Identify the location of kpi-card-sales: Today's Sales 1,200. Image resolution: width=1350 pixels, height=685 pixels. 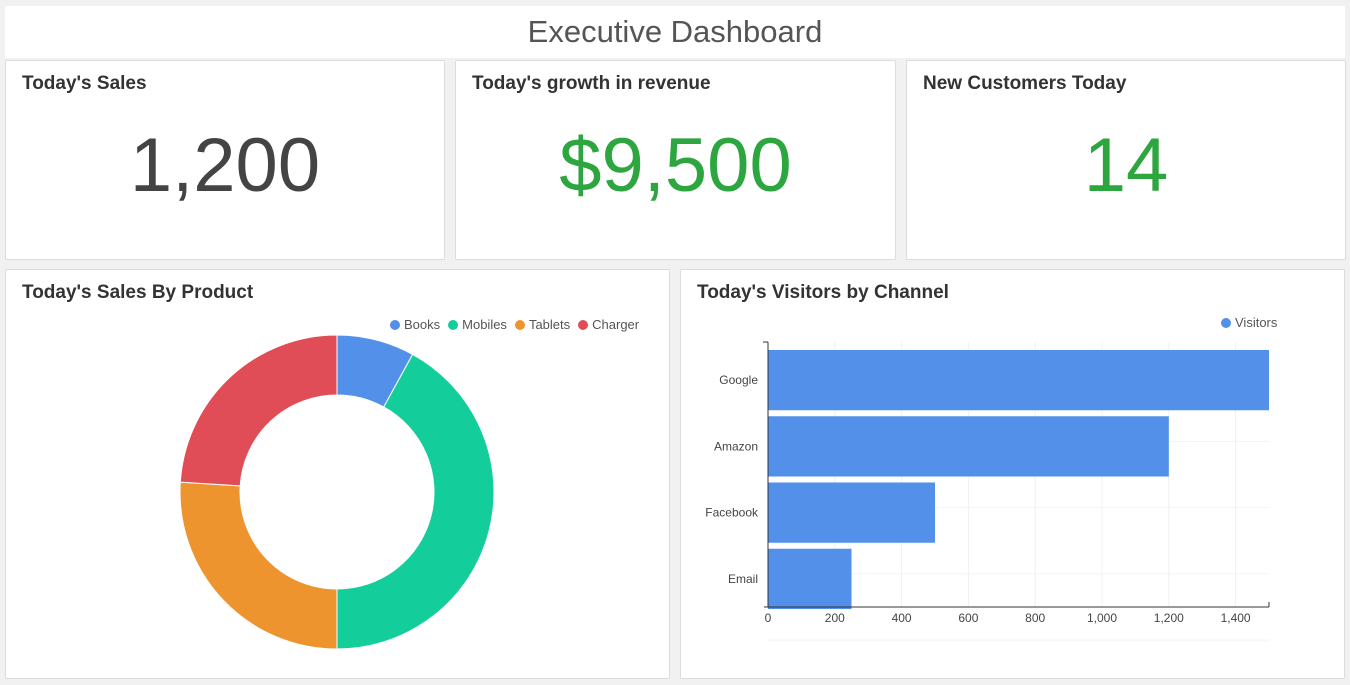
(225, 160).